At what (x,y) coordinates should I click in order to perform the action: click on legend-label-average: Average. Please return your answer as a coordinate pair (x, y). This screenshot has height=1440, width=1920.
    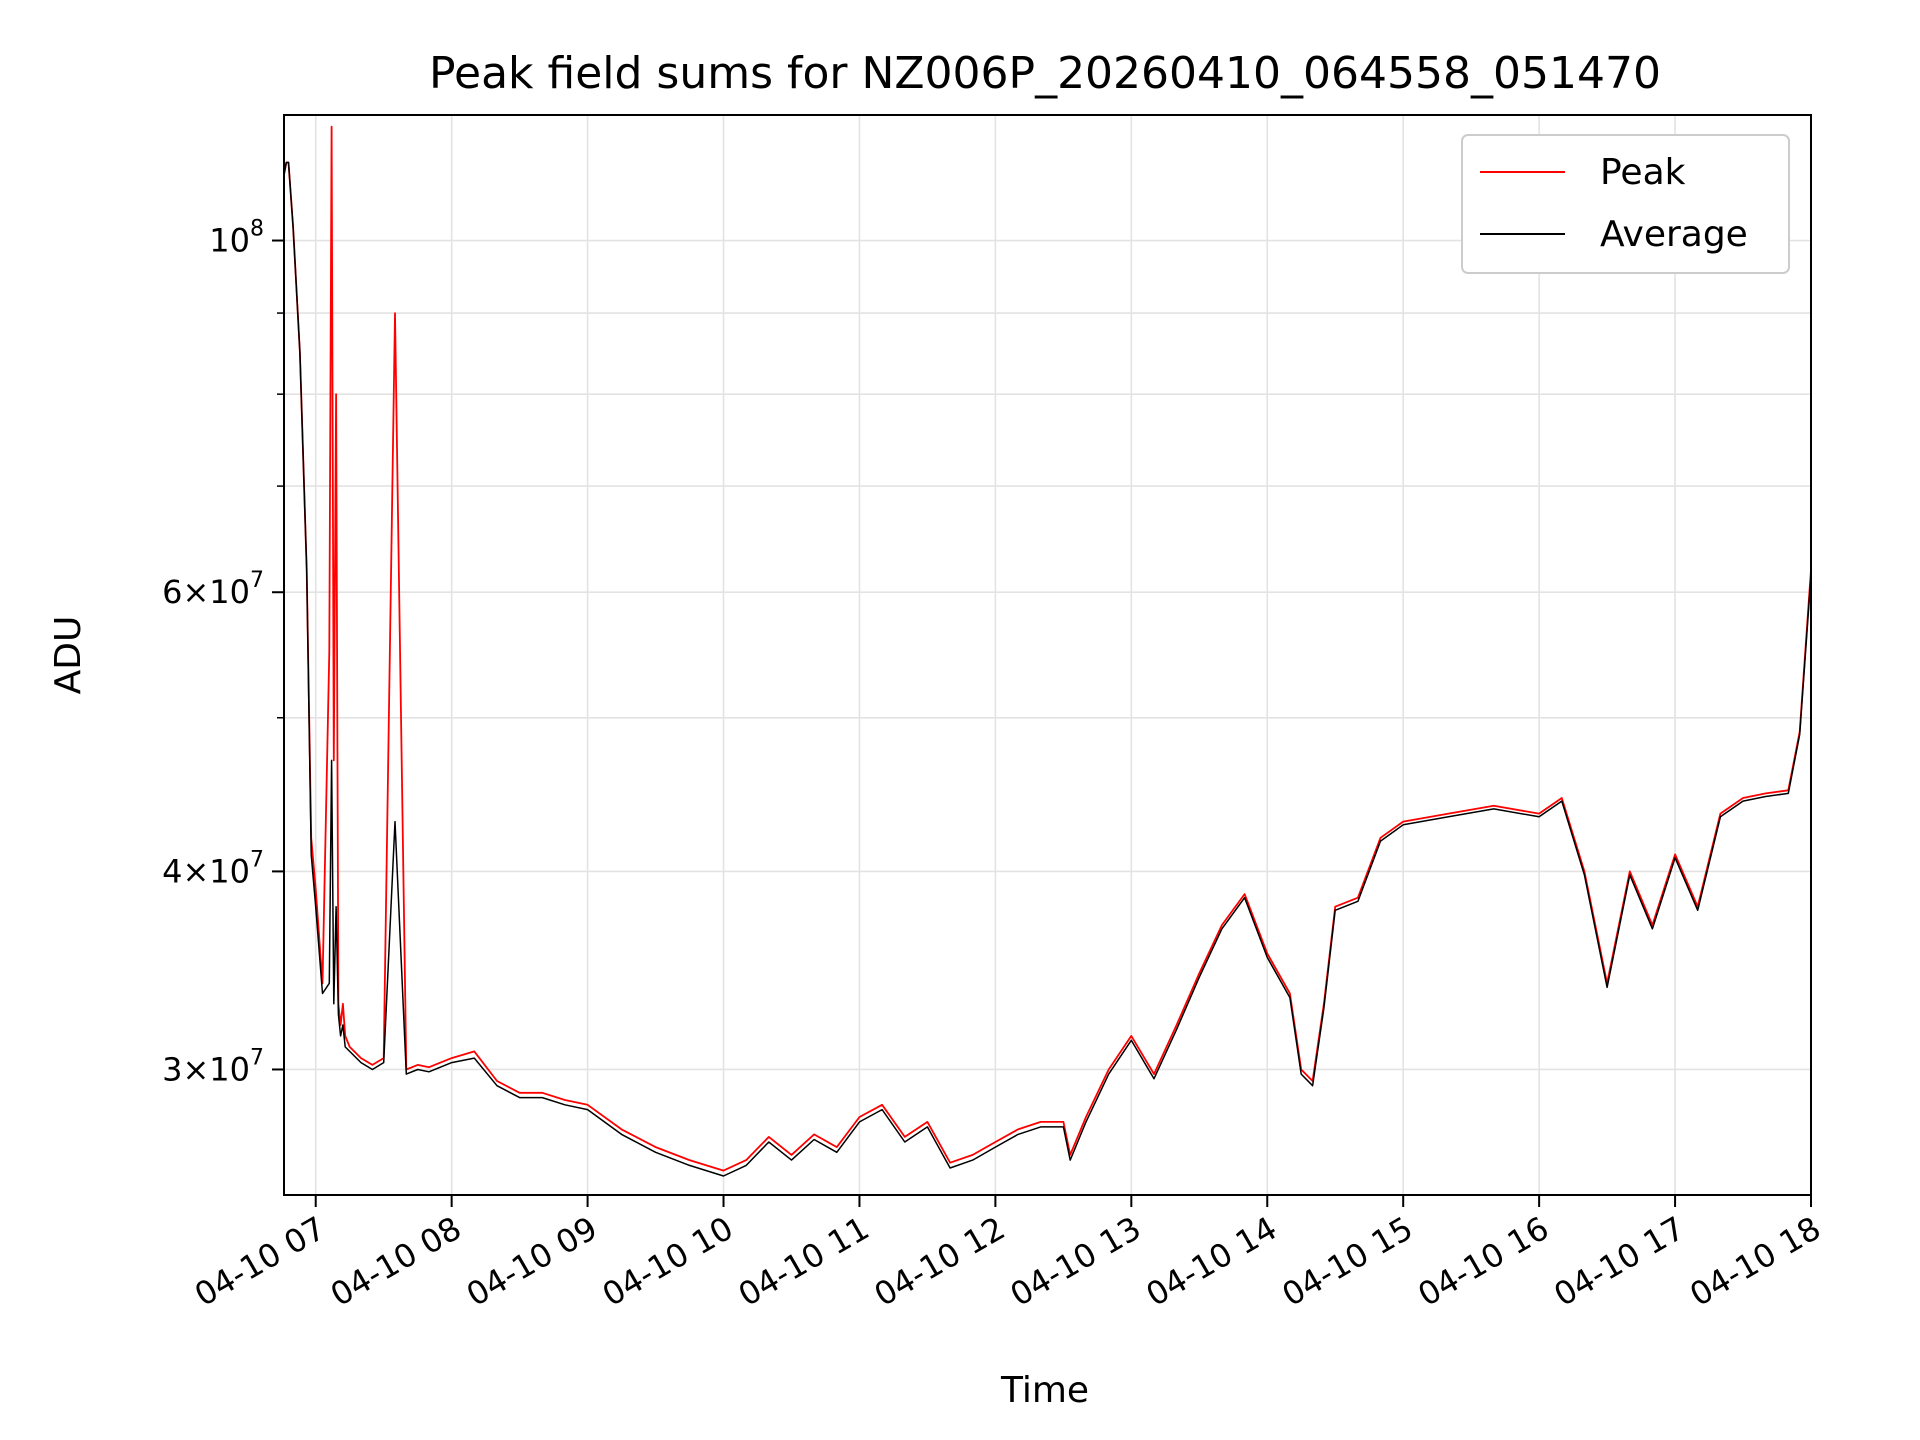
    Looking at the image, I should click on (1674, 234).